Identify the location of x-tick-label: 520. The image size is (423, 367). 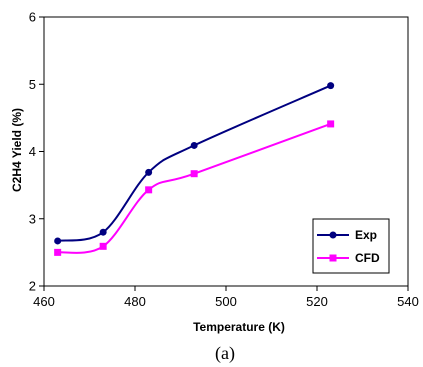
(317, 301).